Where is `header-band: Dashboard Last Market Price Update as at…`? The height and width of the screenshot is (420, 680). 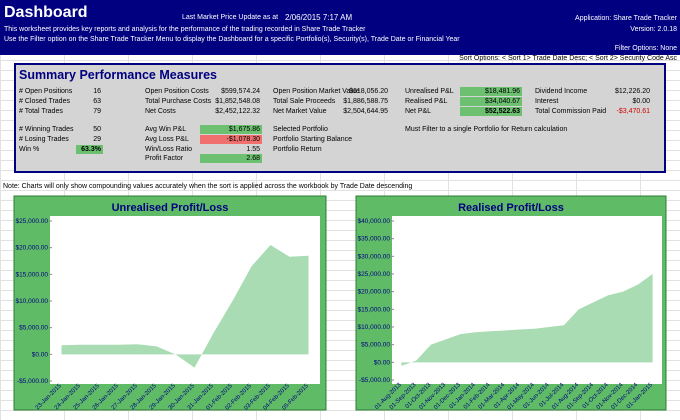
header-band: Dashboard Last Market Price Update as at… is located at coordinates (340, 27).